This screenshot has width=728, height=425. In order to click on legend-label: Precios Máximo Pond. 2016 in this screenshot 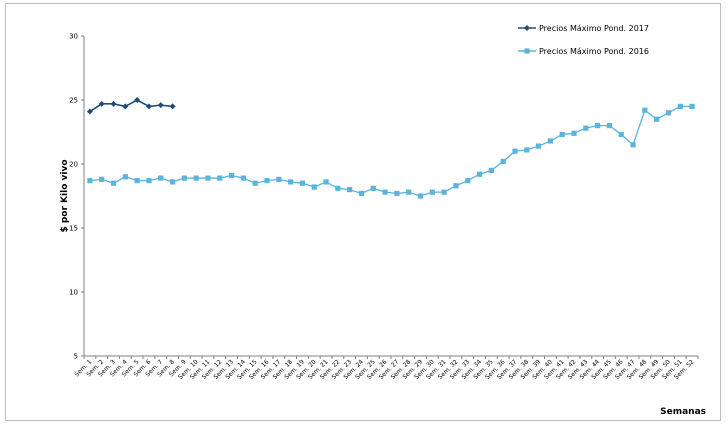, I will do `click(594, 51)`.